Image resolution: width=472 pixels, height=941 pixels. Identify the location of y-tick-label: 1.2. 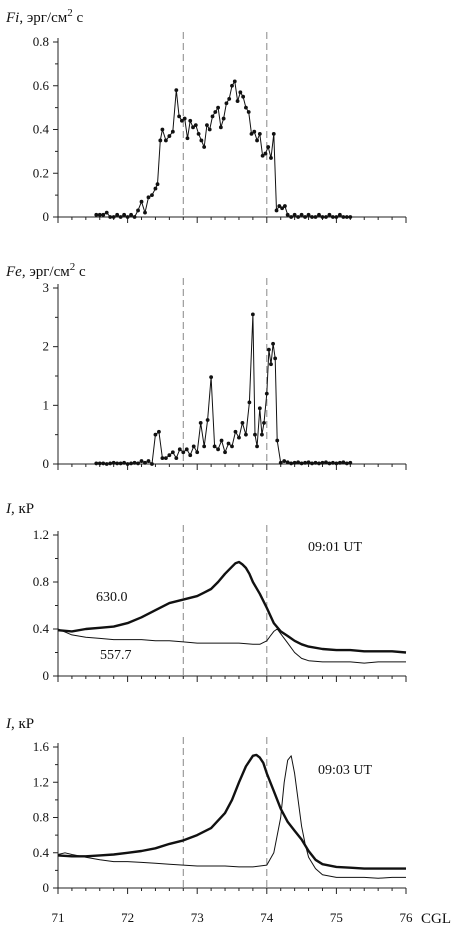
(41, 534).